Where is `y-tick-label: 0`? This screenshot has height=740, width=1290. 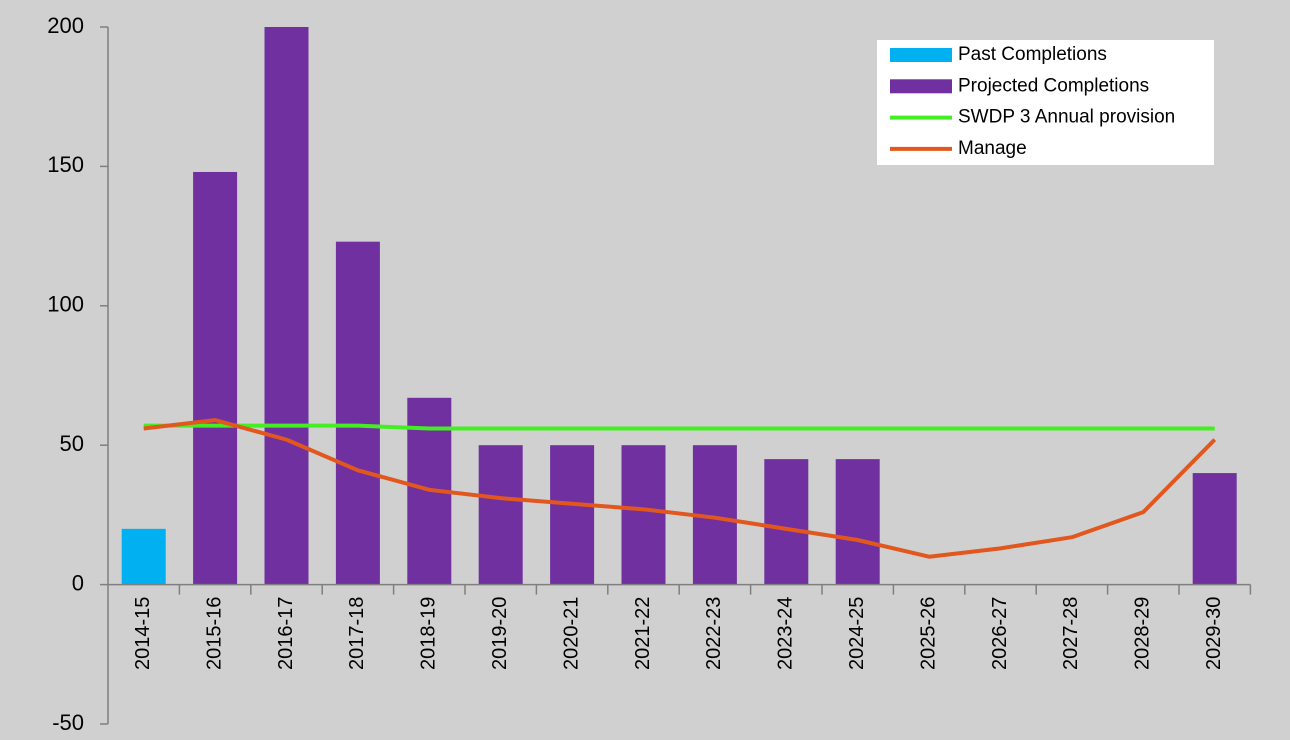 y-tick-label: 0 is located at coordinates (78, 582).